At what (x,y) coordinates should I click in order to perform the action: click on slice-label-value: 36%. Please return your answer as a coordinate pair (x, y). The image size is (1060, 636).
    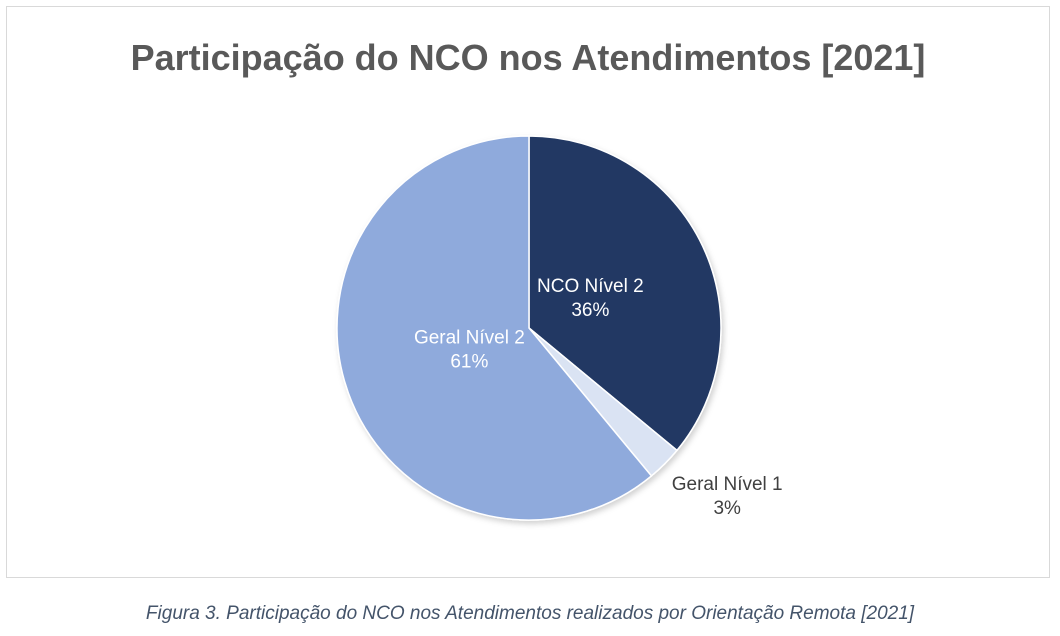
    Looking at the image, I should click on (590, 310).